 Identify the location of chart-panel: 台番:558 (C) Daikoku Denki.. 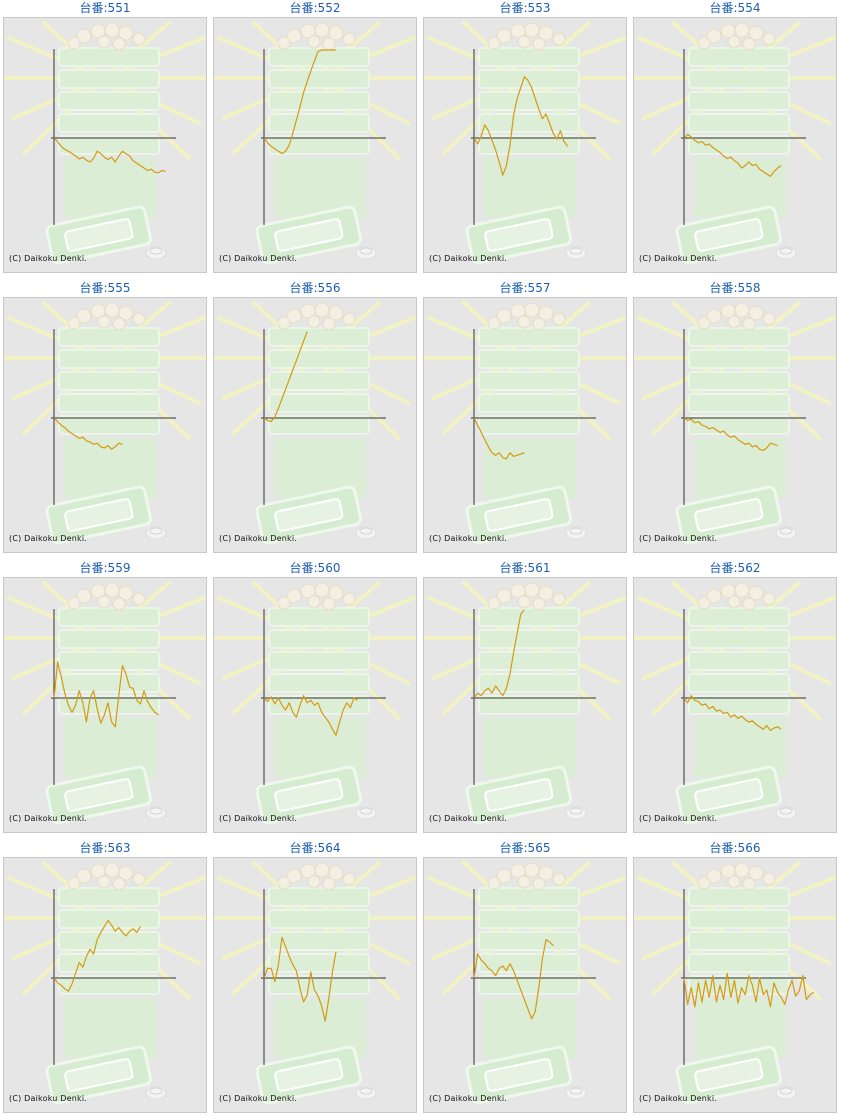
(735, 420).